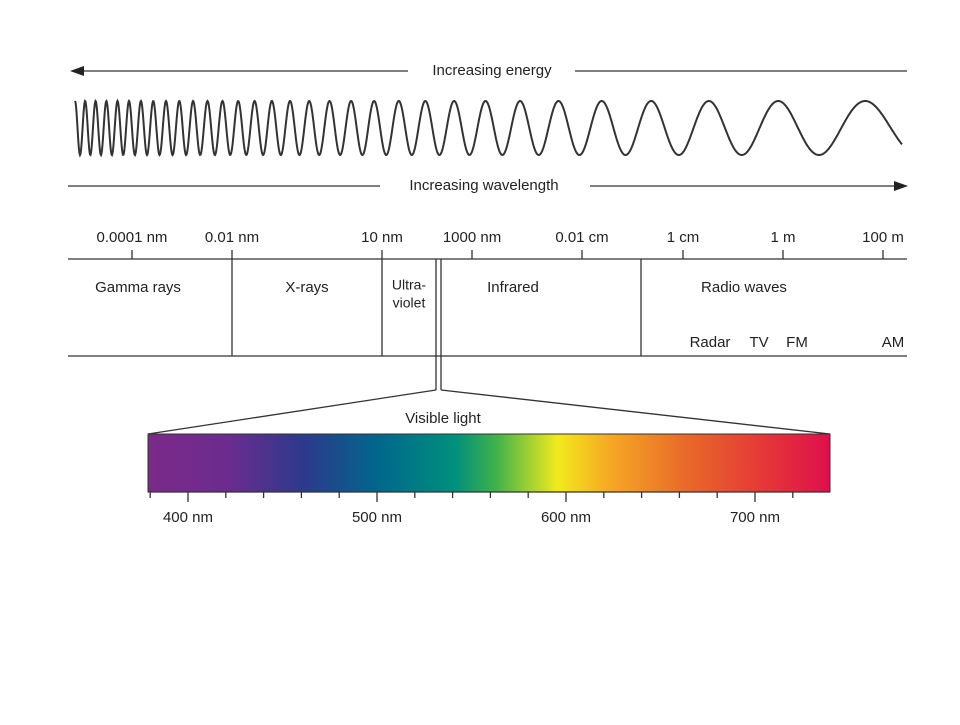 Image resolution: width=960 pixels, height=725 pixels. What do you see at coordinates (758, 342) in the screenshot?
I see `radio-band: TV` at bounding box center [758, 342].